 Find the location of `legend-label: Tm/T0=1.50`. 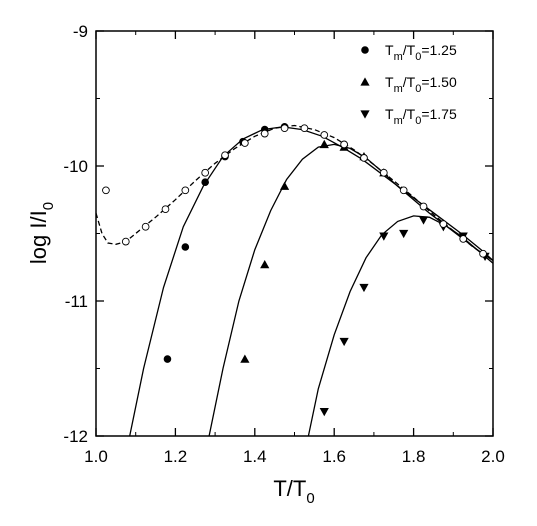

legend-label: Tm/T0=1.50 is located at coordinates (421, 84).